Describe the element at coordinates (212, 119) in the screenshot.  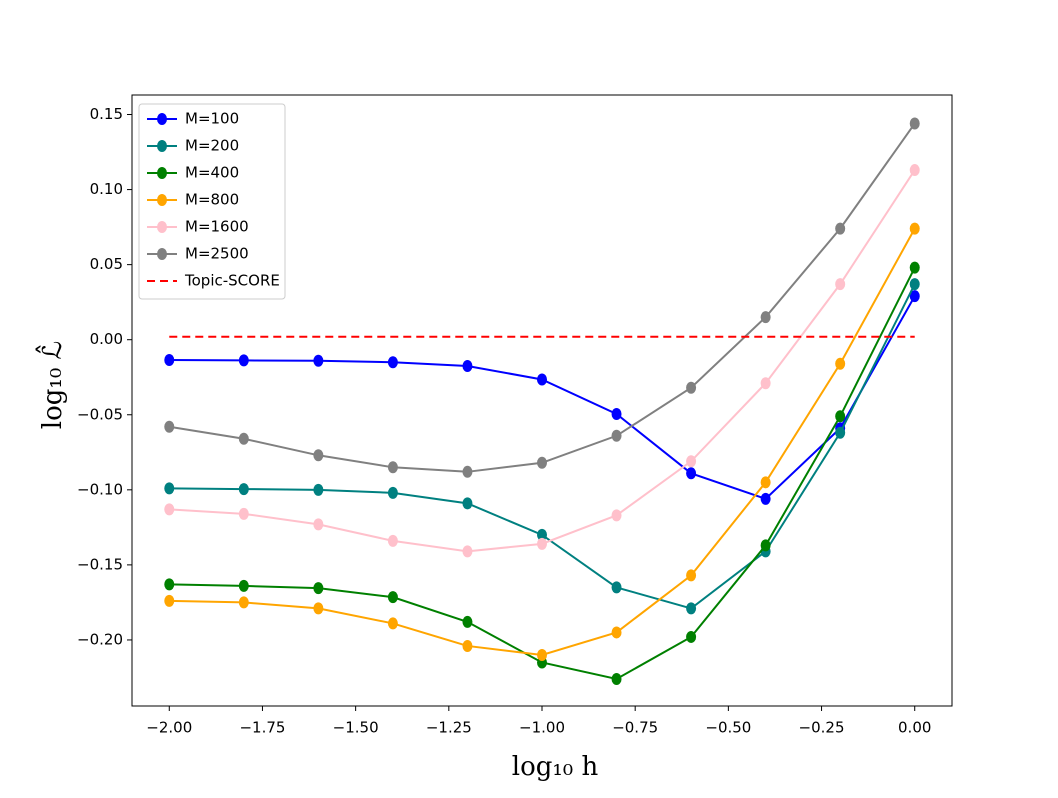
I see `legend-label: M=100` at that location.